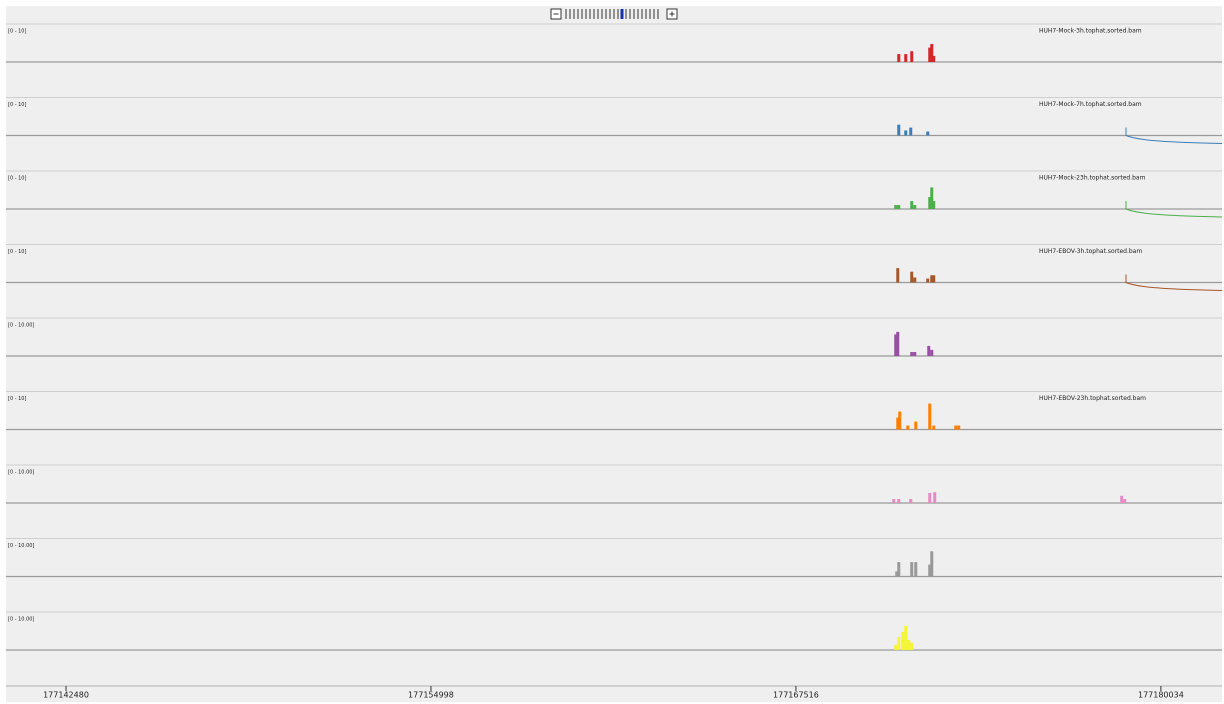  What do you see at coordinates (796, 695) in the screenshot?
I see `ruler-tick-label: 177167516` at bounding box center [796, 695].